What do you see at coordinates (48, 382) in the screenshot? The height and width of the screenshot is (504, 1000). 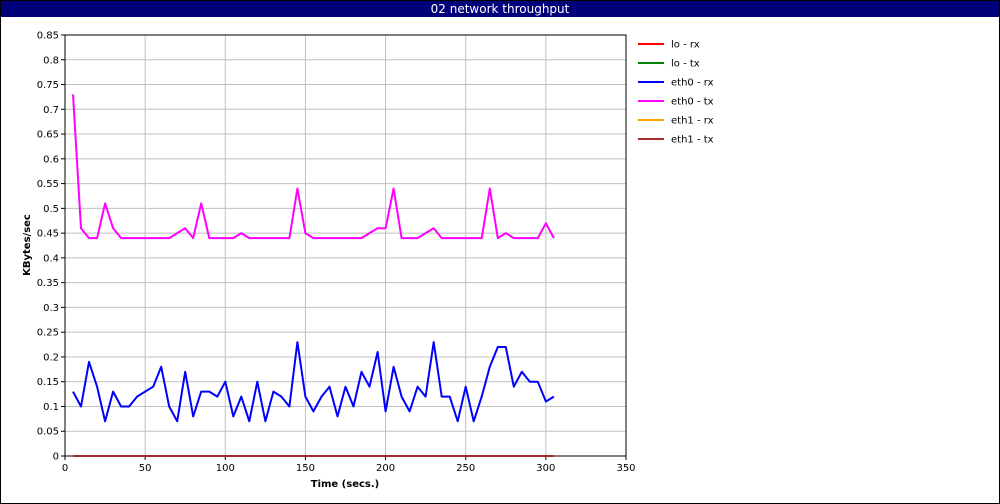 I see `y-tick-label: 0.15` at bounding box center [48, 382].